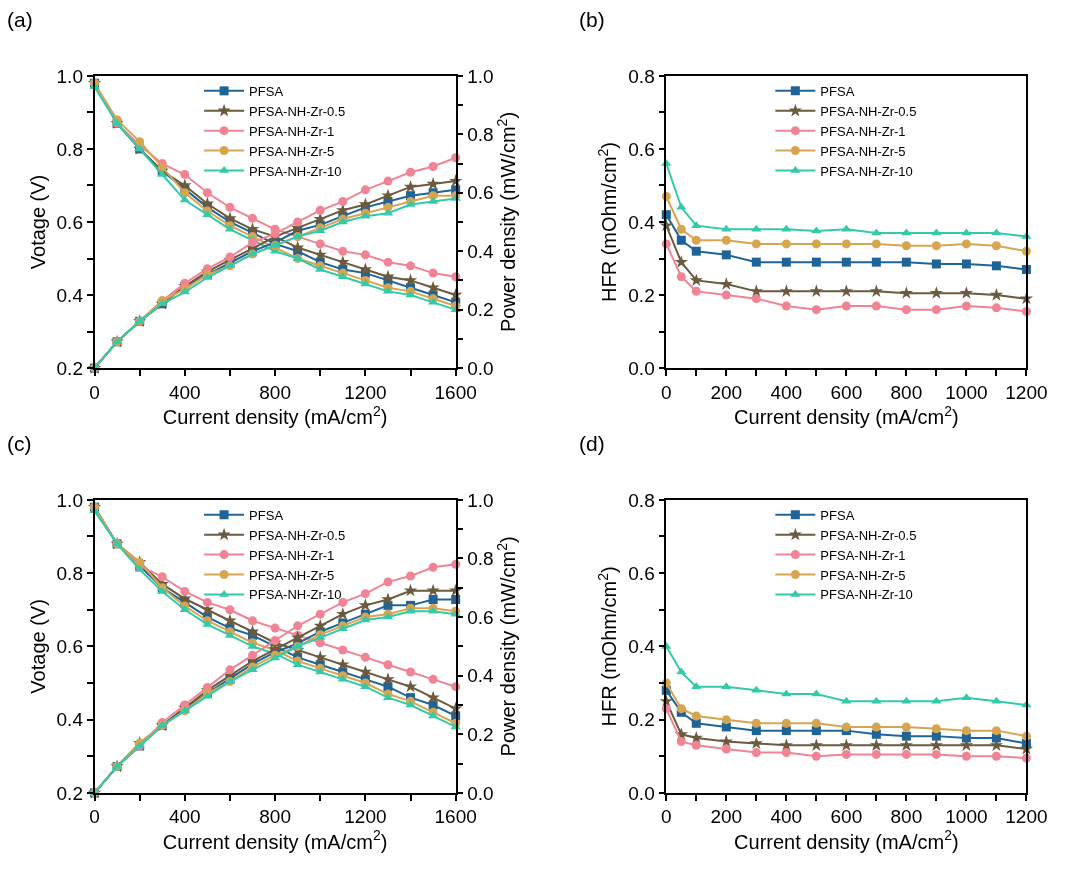 This screenshot has width=1079, height=888. What do you see at coordinates (592, 19) in the screenshot?
I see `chart-title: (b)` at bounding box center [592, 19].